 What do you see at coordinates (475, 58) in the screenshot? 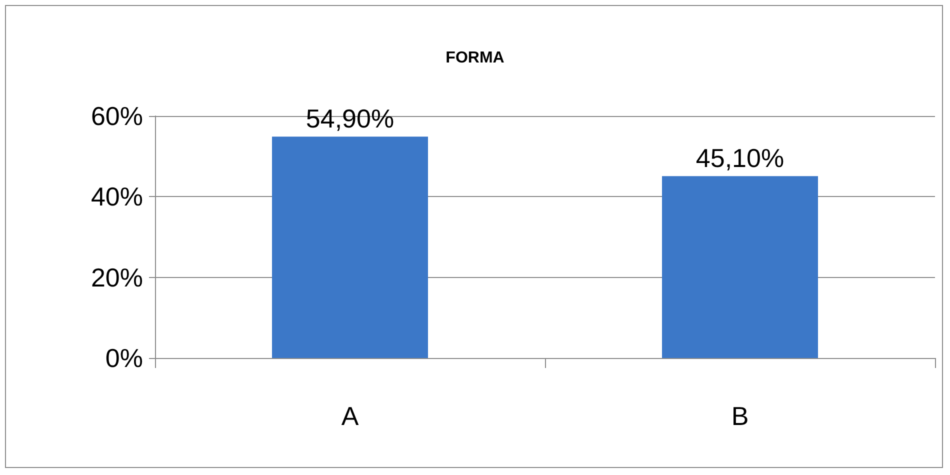
I see `chart-title: FORMA` at bounding box center [475, 58].